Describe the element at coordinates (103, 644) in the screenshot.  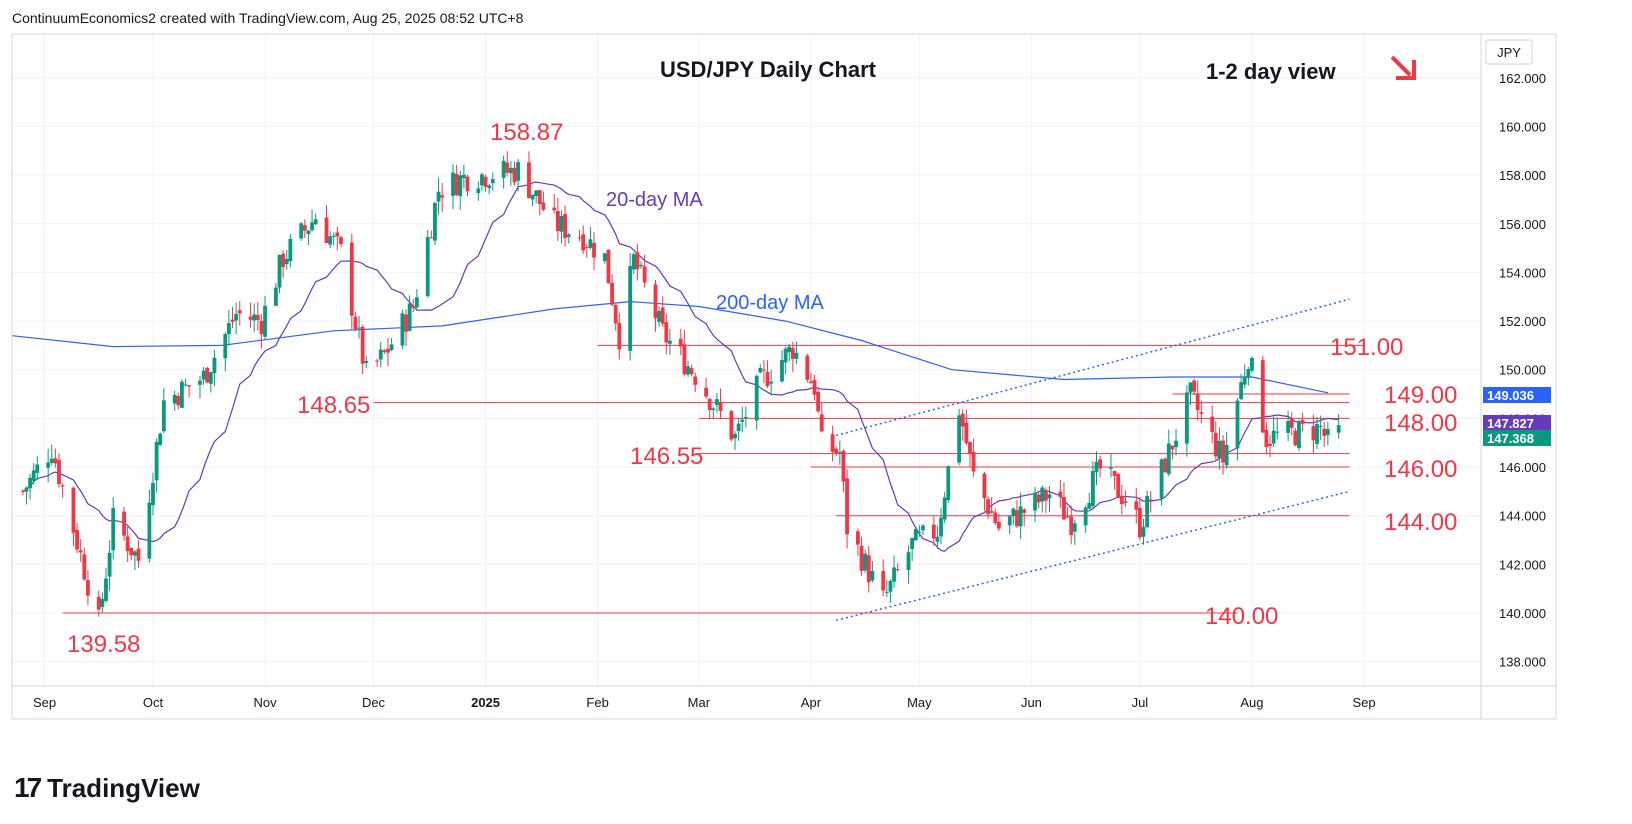
I see `level-label-139-58: 139.58` at that location.